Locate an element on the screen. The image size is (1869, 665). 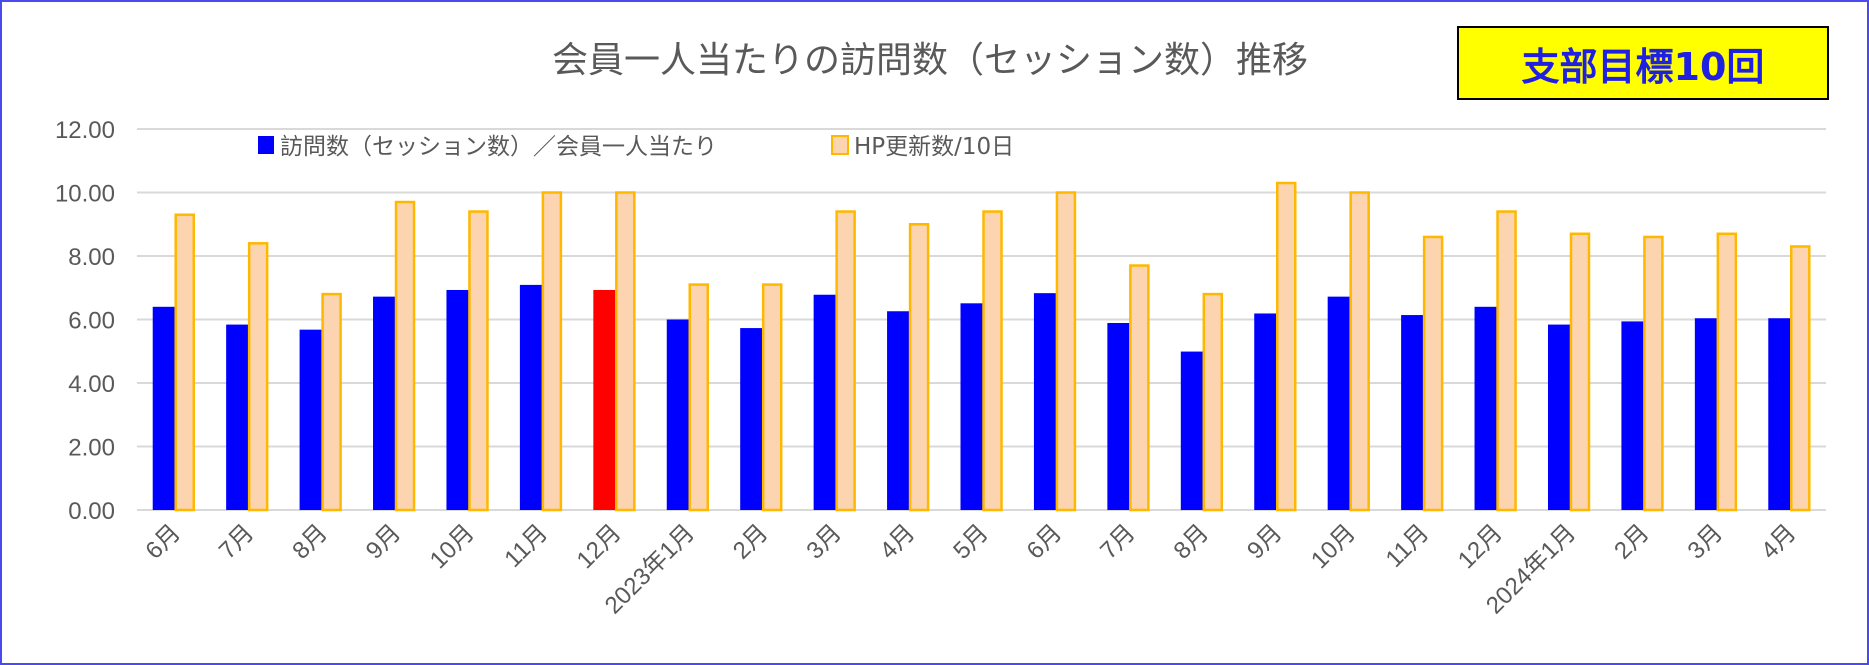
y-tick-label: 10.00 is located at coordinates (85, 194).